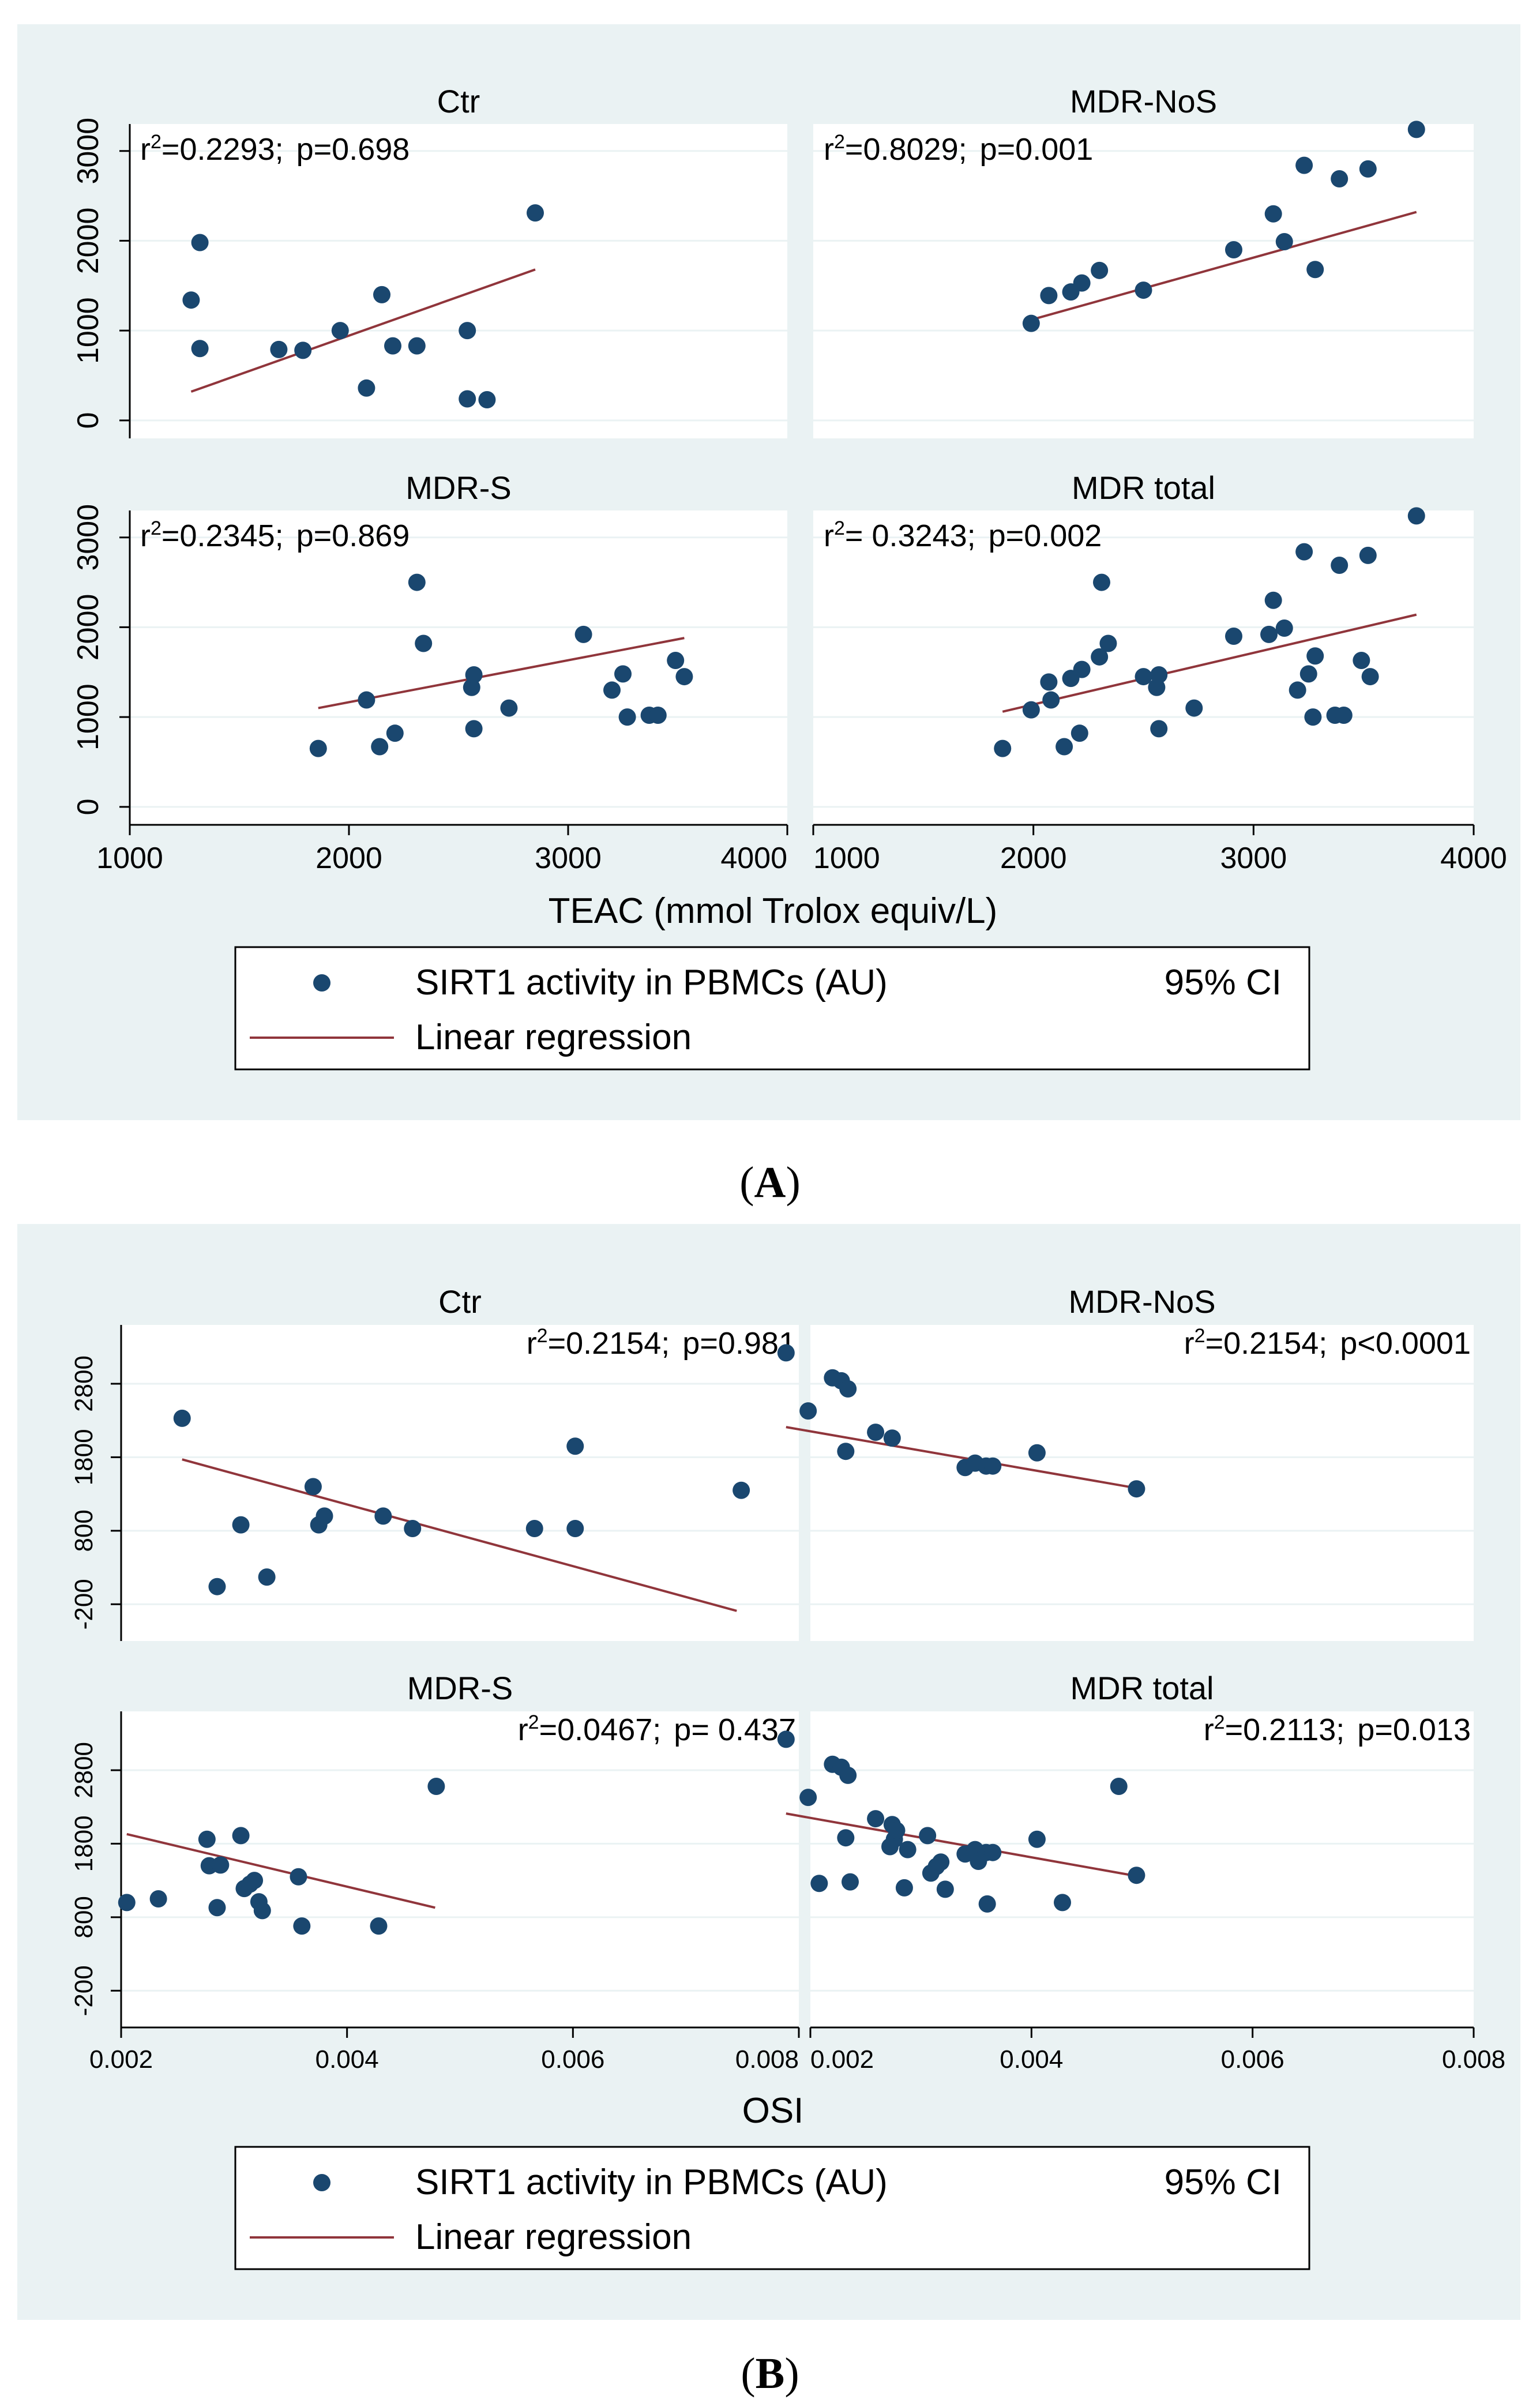  Describe the element at coordinates (735, 1730) in the screenshot. I see `p-value: p= 0.437` at that location.